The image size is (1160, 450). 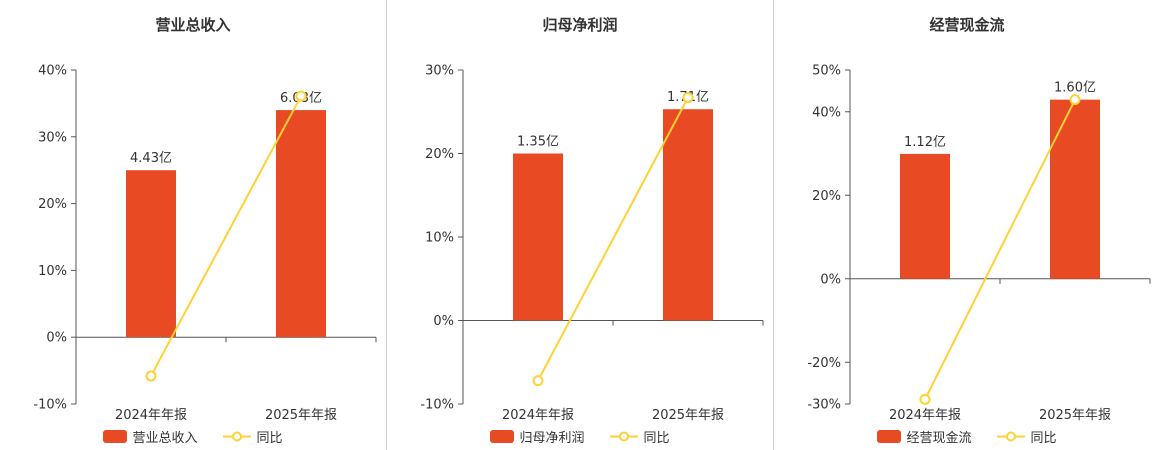 What do you see at coordinates (580, 25) in the screenshot?
I see `chart-title: 归母净利润` at bounding box center [580, 25].